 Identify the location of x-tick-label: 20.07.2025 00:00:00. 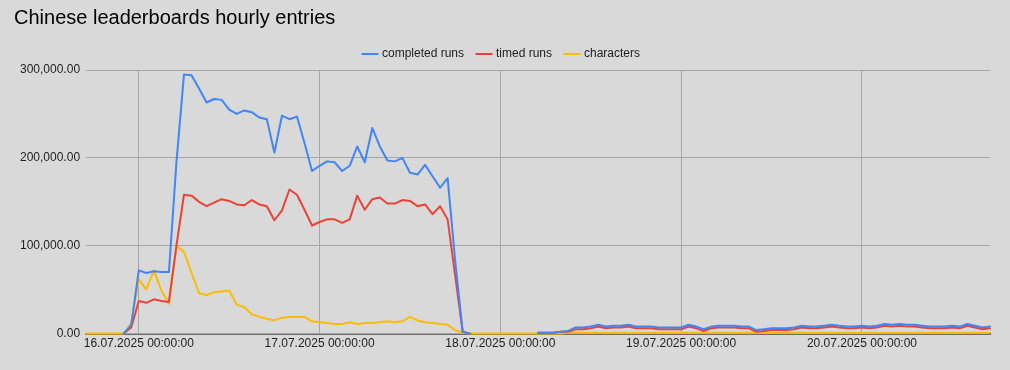
(862, 343).